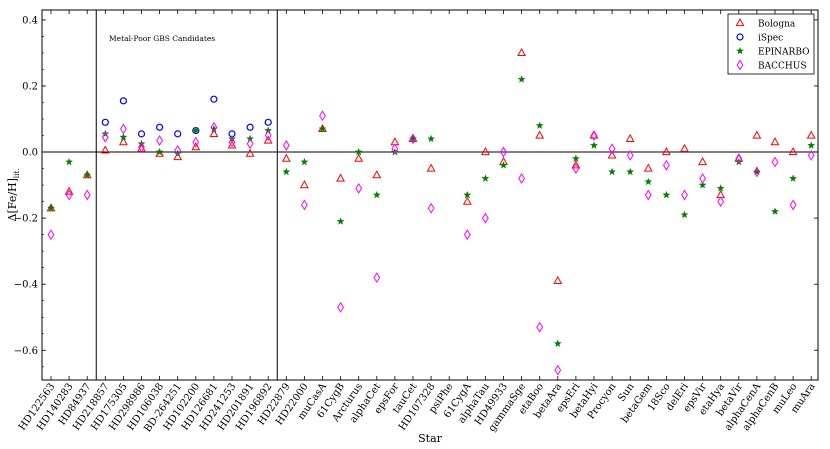 The image size is (830, 449). What do you see at coordinates (740, 37) in the screenshot?
I see `legend-marker-ispec` at bounding box center [740, 37].